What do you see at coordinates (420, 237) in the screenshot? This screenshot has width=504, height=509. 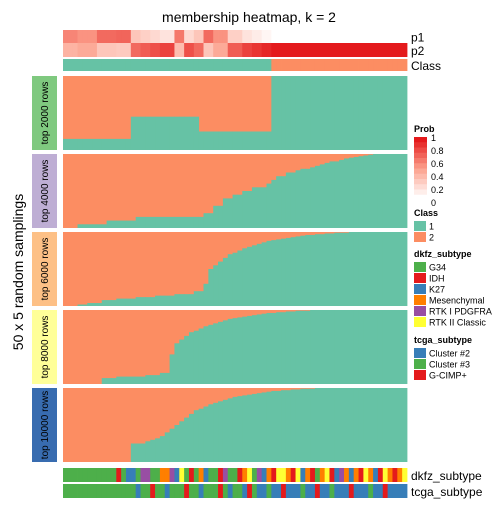 I see `class-legend-swatch` at bounding box center [420, 237].